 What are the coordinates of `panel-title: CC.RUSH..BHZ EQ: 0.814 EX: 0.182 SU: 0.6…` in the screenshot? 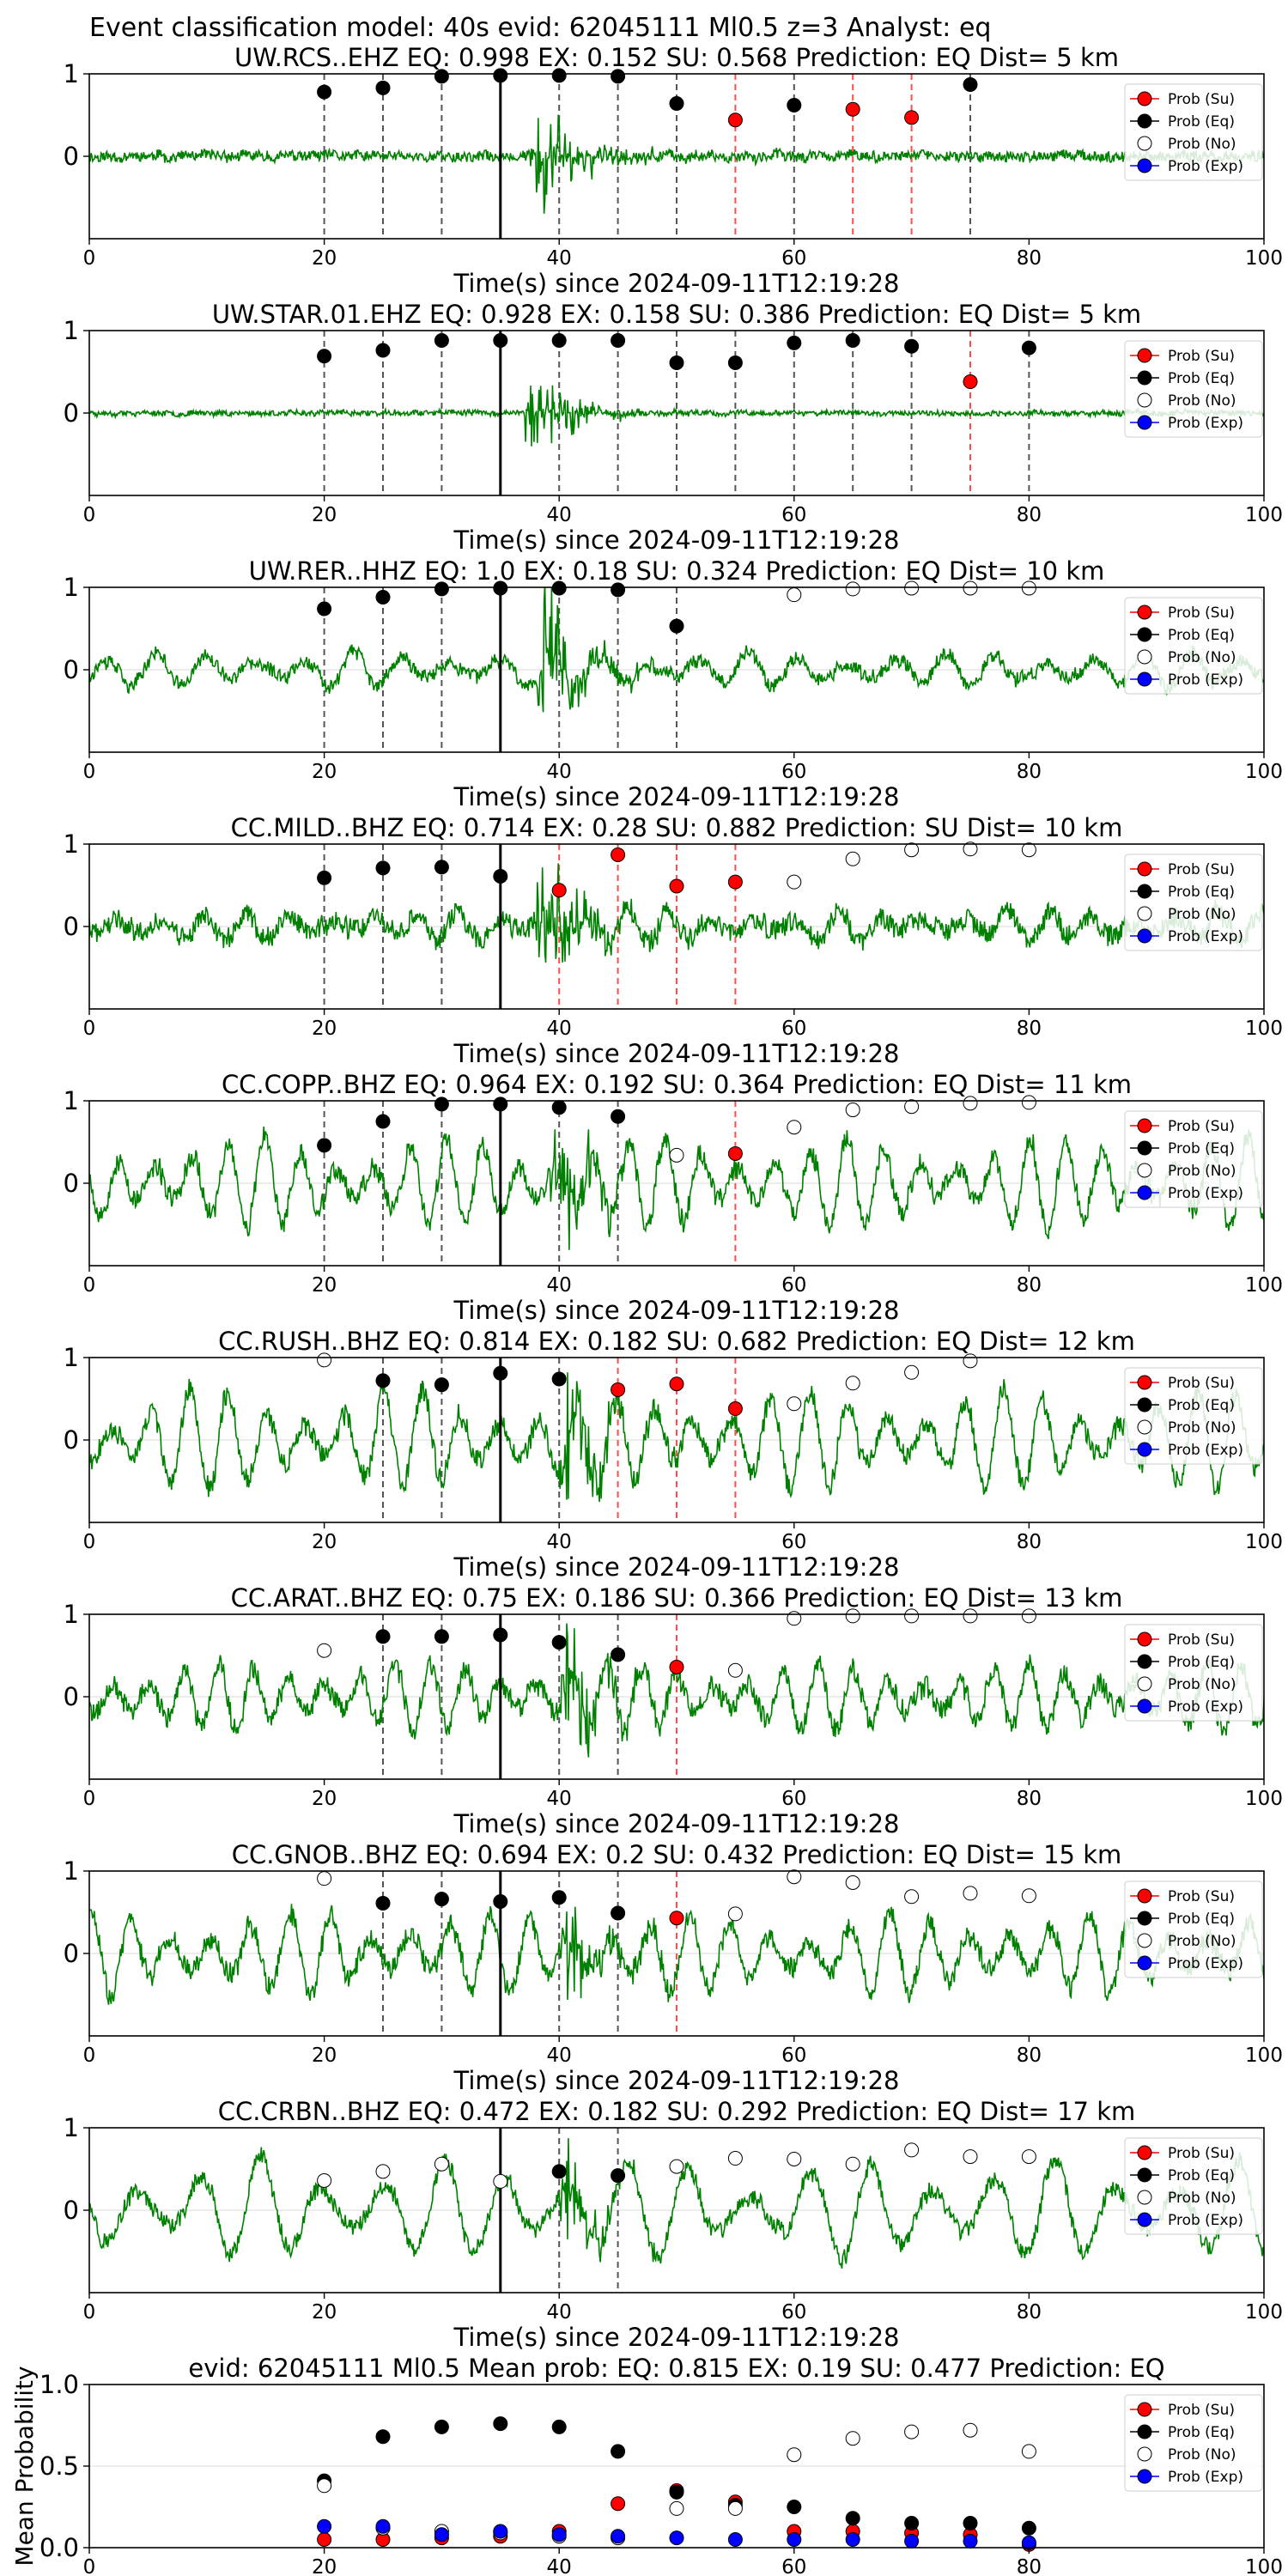 It's located at (676, 1341).